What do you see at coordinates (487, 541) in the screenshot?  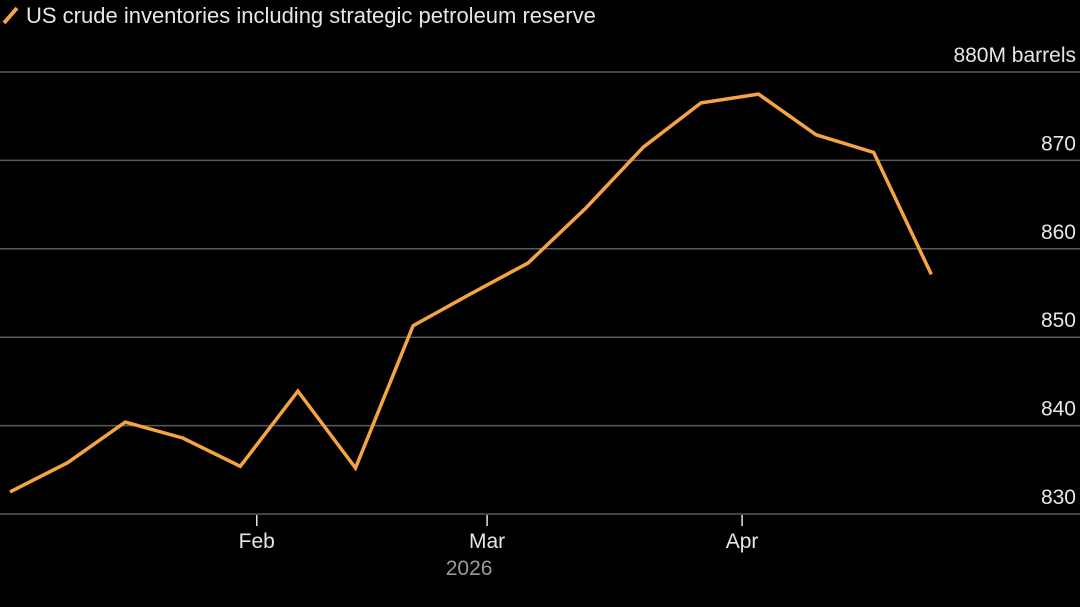 I see `x-tick-label-mar: Mar` at bounding box center [487, 541].